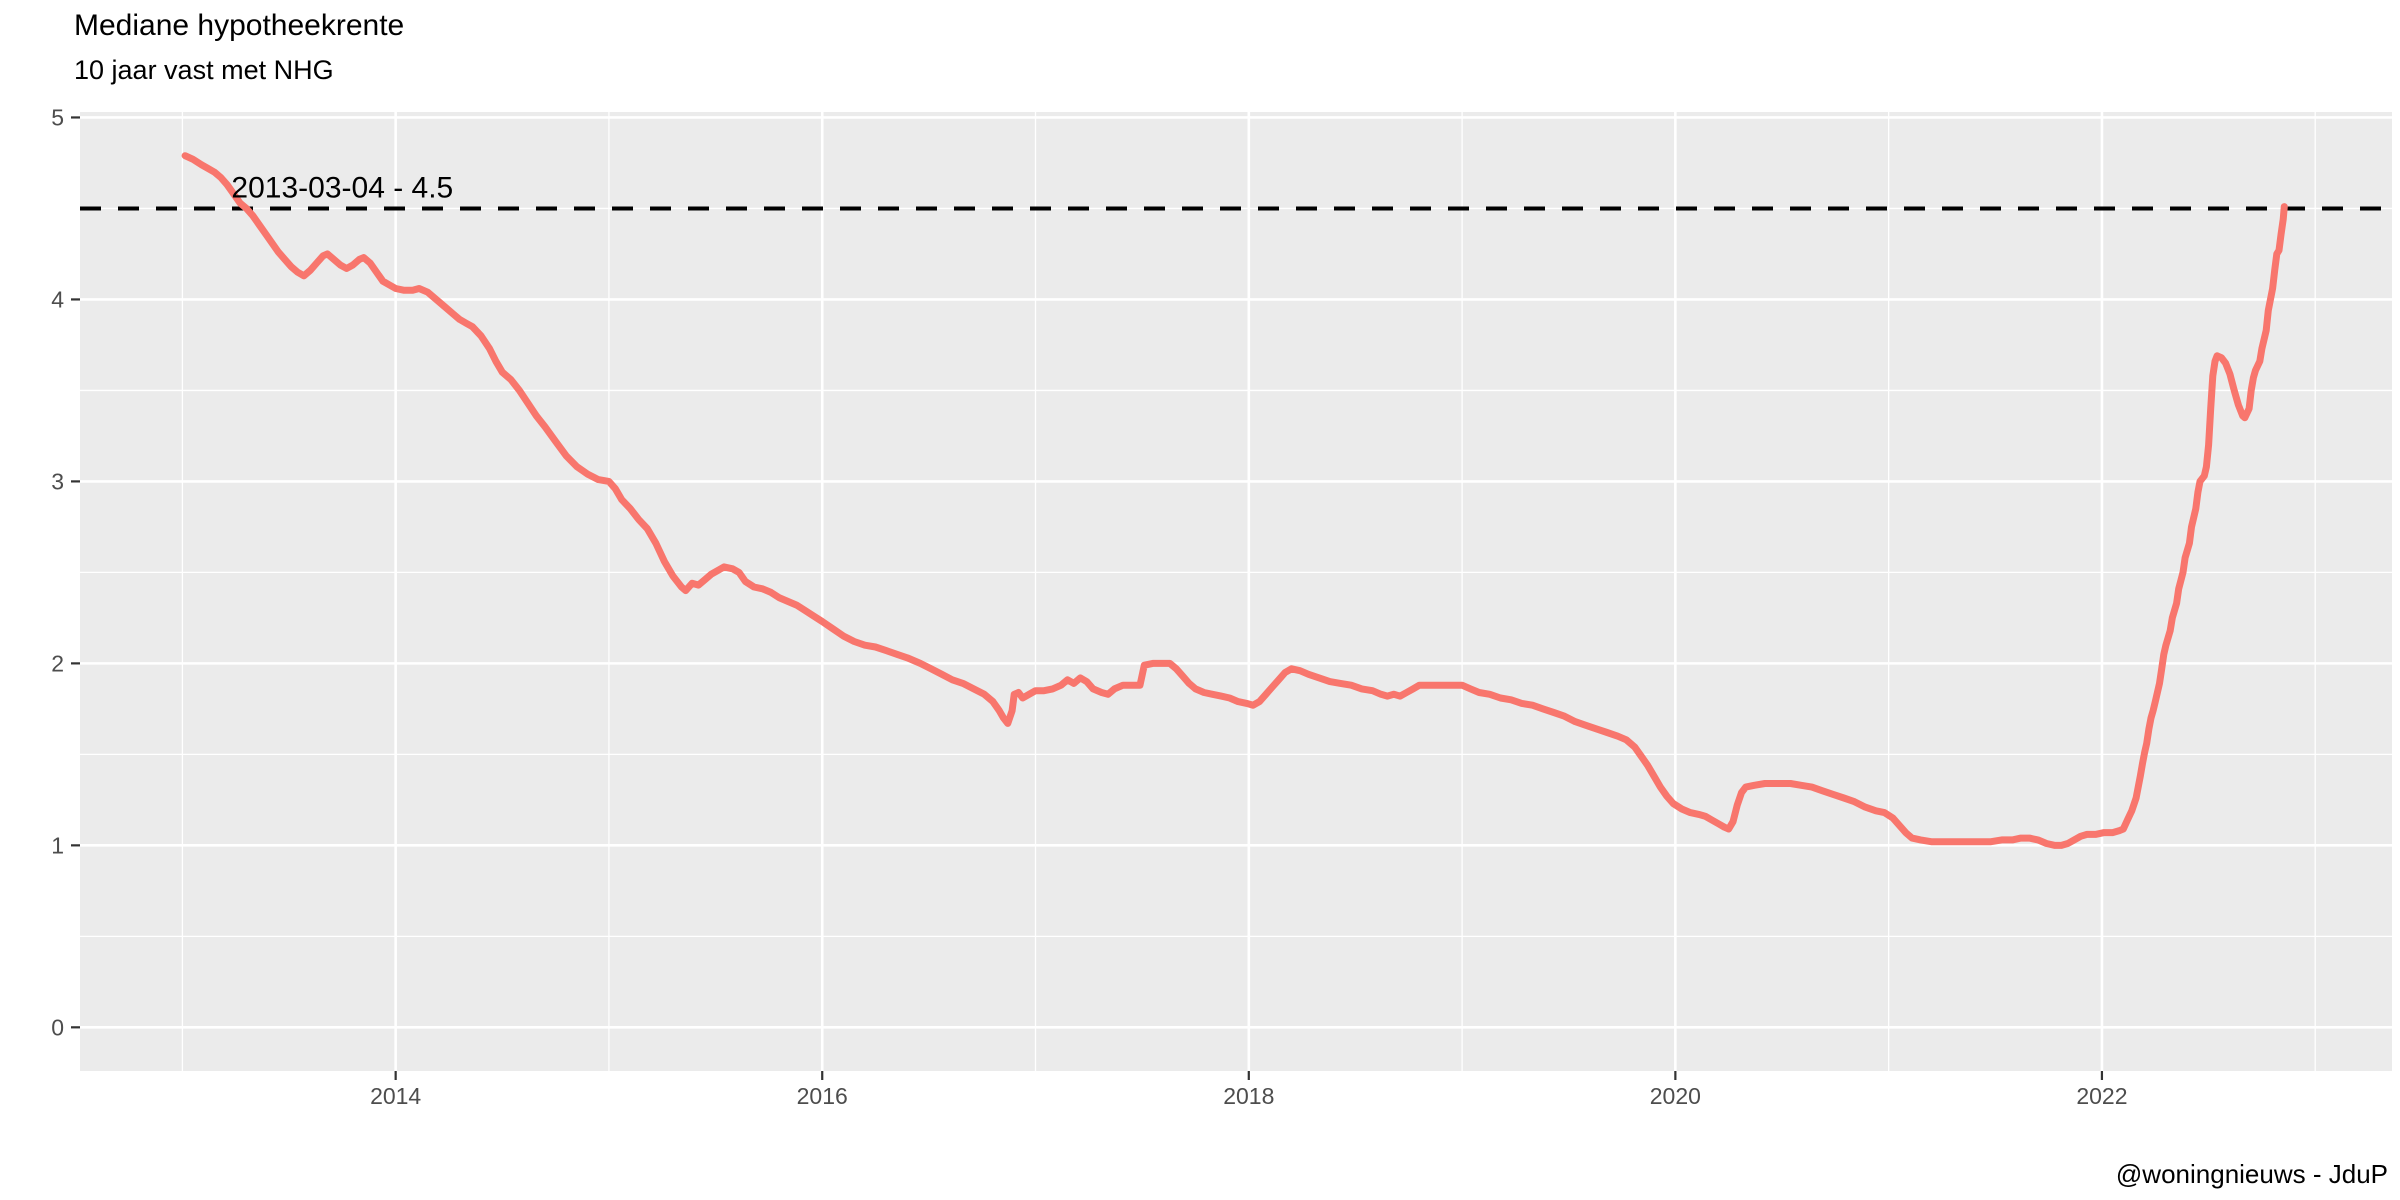 This screenshot has height=1200, width=2400. Describe the element at coordinates (57, 481) in the screenshot. I see `y-tick-label: 3` at that location.